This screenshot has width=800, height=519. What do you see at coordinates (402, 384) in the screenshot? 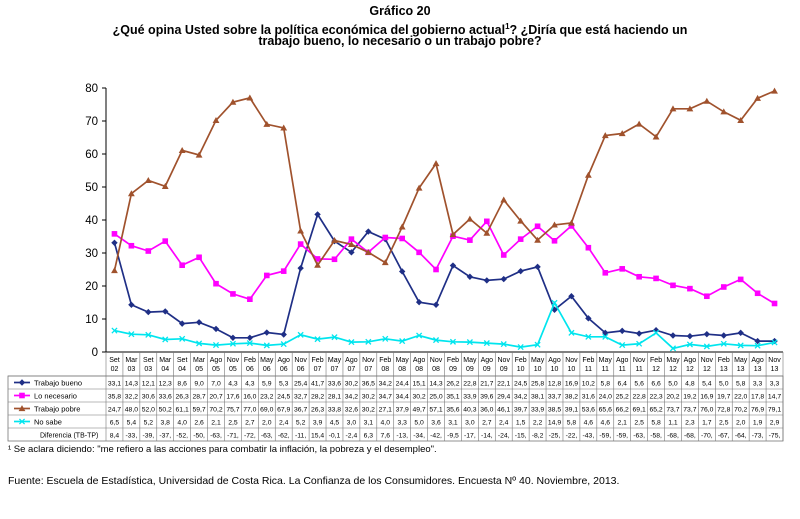
I see `table-cell-trabajo-bueno: 24,4` at bounding box center [402, 384].